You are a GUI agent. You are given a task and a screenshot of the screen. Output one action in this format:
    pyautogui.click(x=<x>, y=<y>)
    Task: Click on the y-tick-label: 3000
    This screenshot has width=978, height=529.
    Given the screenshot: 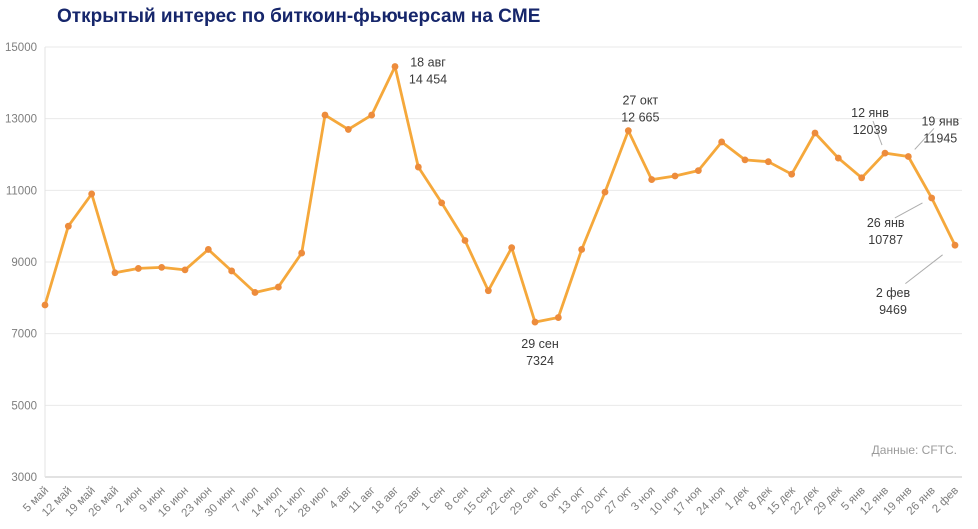 What is the action you would take?
    pyautogui.click(x=24, y=478)
    